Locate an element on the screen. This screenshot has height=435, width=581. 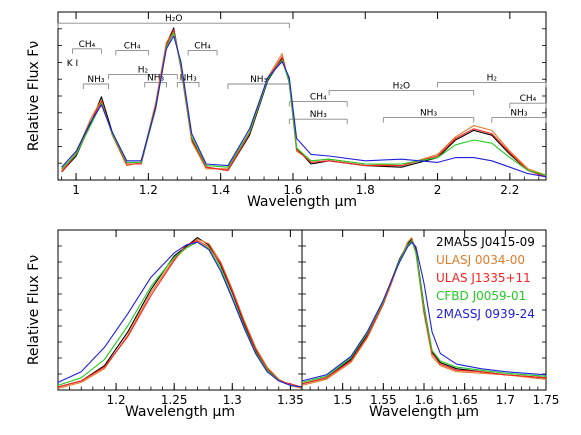
top-x-axis-label: Wavelength μm is located at coordinates (302, 202).